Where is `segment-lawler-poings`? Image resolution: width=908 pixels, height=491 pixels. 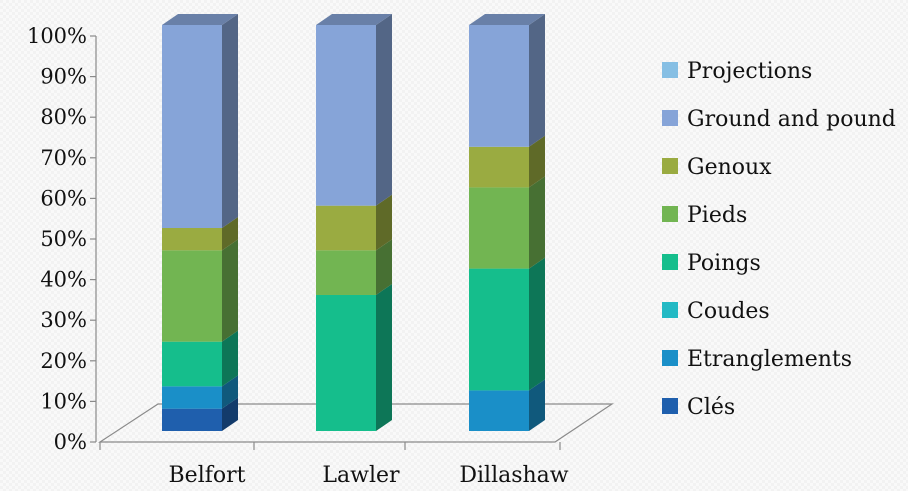 segment-lawler-poings is located at coordinates (354, 357).